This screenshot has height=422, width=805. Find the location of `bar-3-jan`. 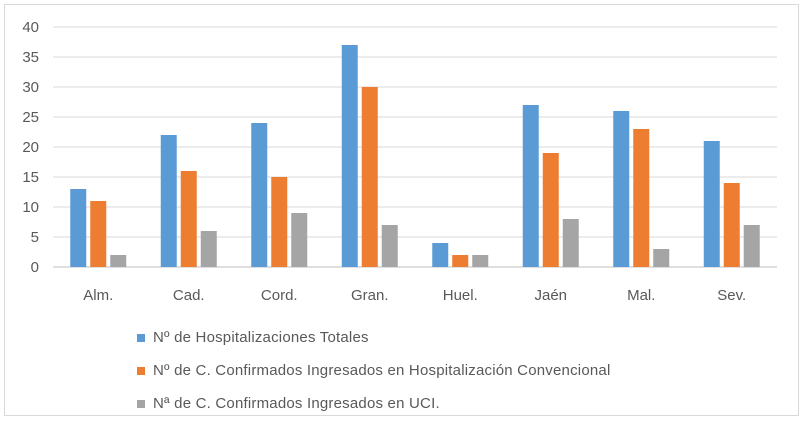

bar-3-jan is located at coordinates (570, 243).